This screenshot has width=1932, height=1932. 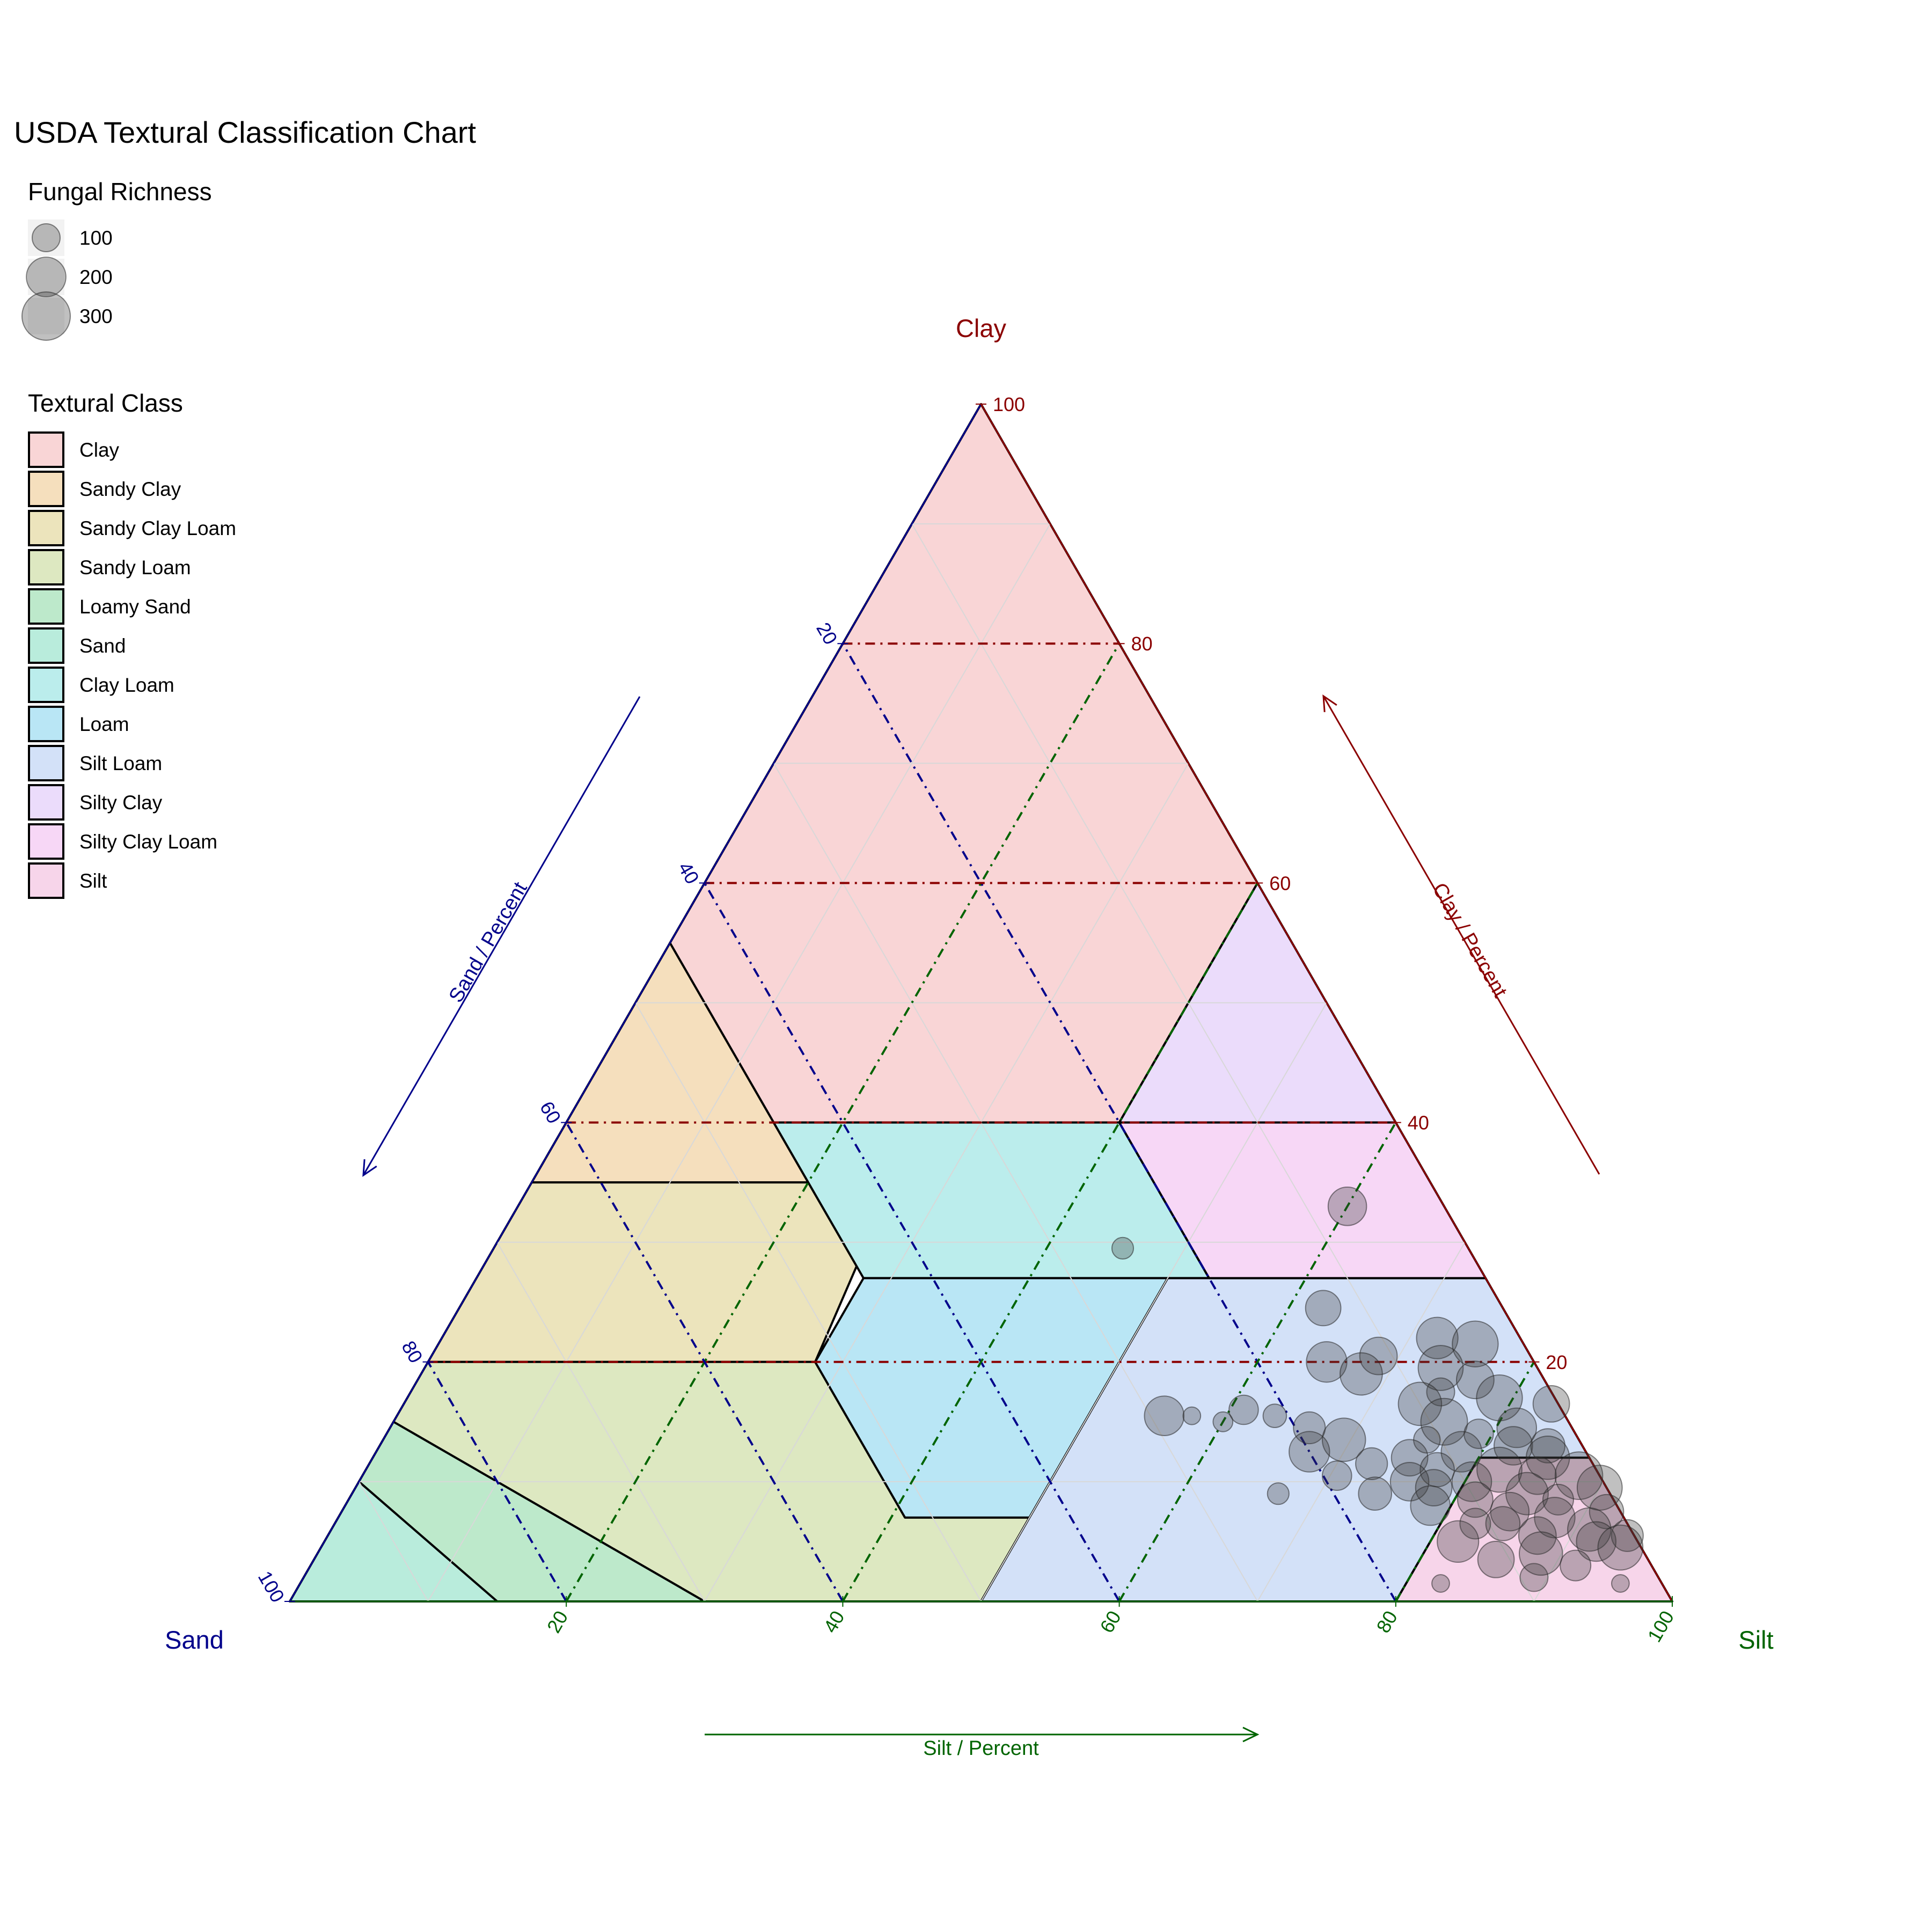 I want to click on axis-title-silt: Silt, so click(x=1755, y=1640).